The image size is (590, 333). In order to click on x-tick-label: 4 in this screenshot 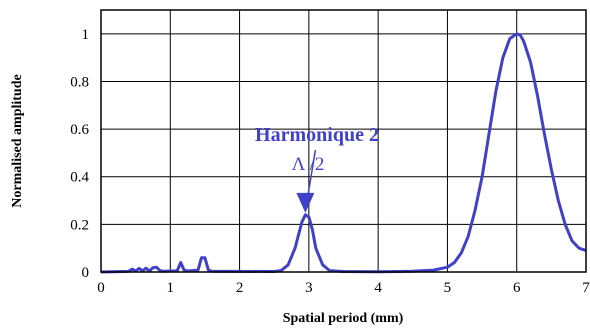, I will do `click(378, 288)`.